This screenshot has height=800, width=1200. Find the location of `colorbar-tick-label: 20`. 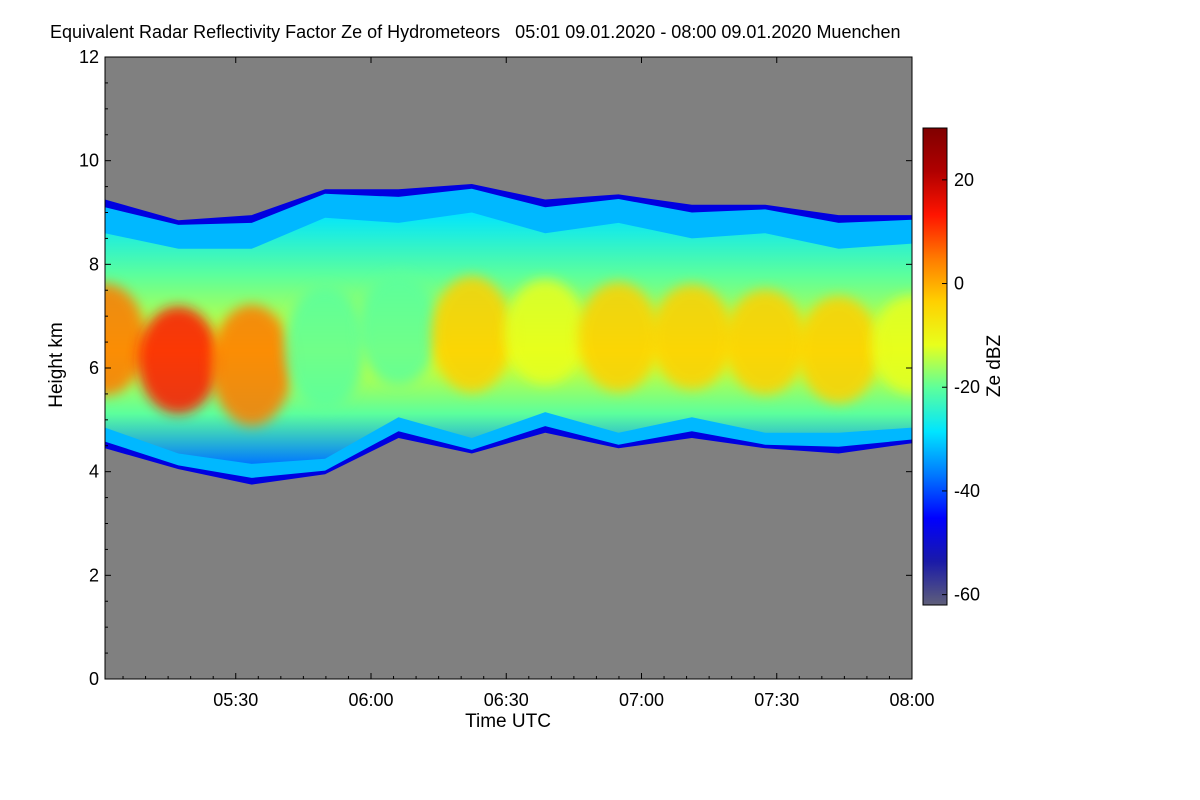

colorbar-tick-label: 20 is located at coordinates (964, 180).